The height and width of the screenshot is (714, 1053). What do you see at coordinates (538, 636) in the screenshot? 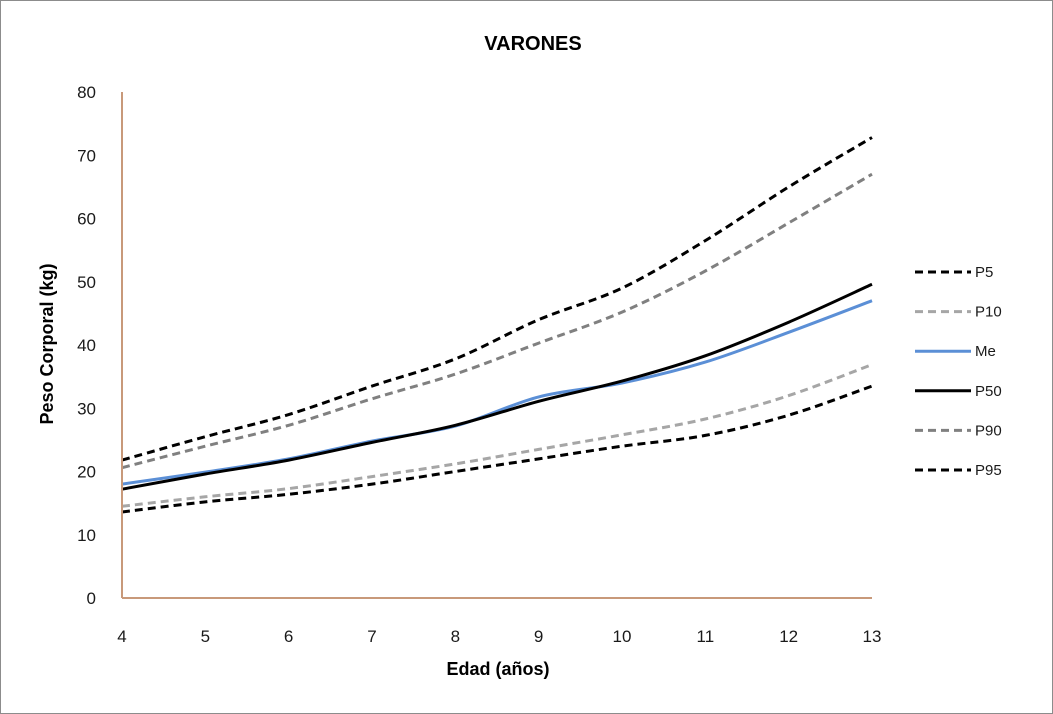
I see `x-tick-label: 9` at bounding box center [538, 636].